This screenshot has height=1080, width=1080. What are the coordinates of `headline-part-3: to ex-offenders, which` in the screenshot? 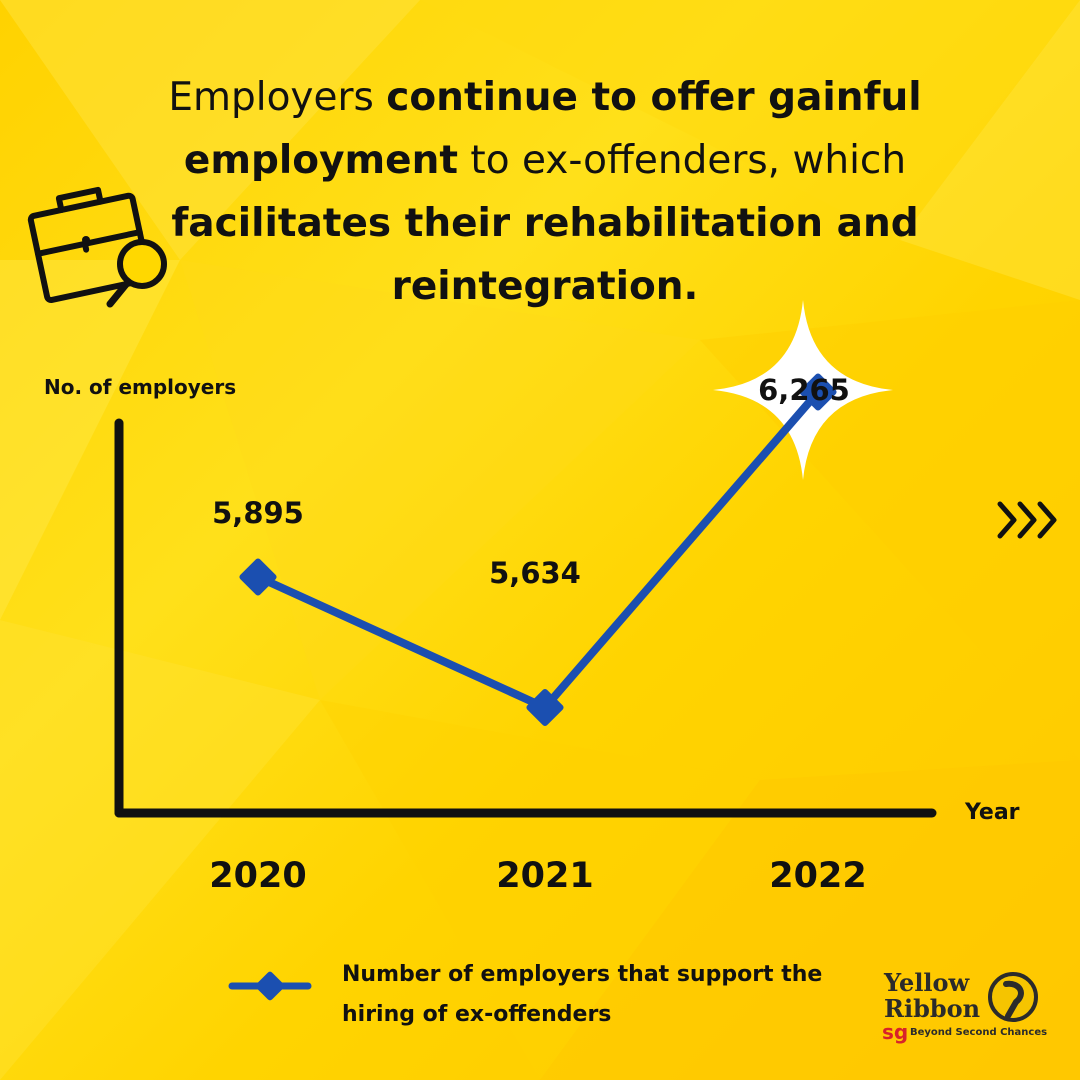 It's located at (682, 160).